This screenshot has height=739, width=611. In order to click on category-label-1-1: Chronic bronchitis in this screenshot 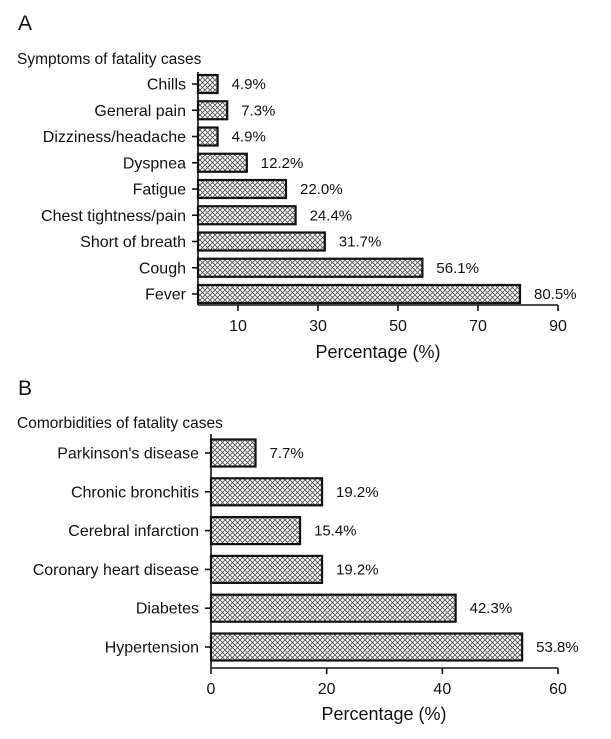, I will do `click(135, 492)`.